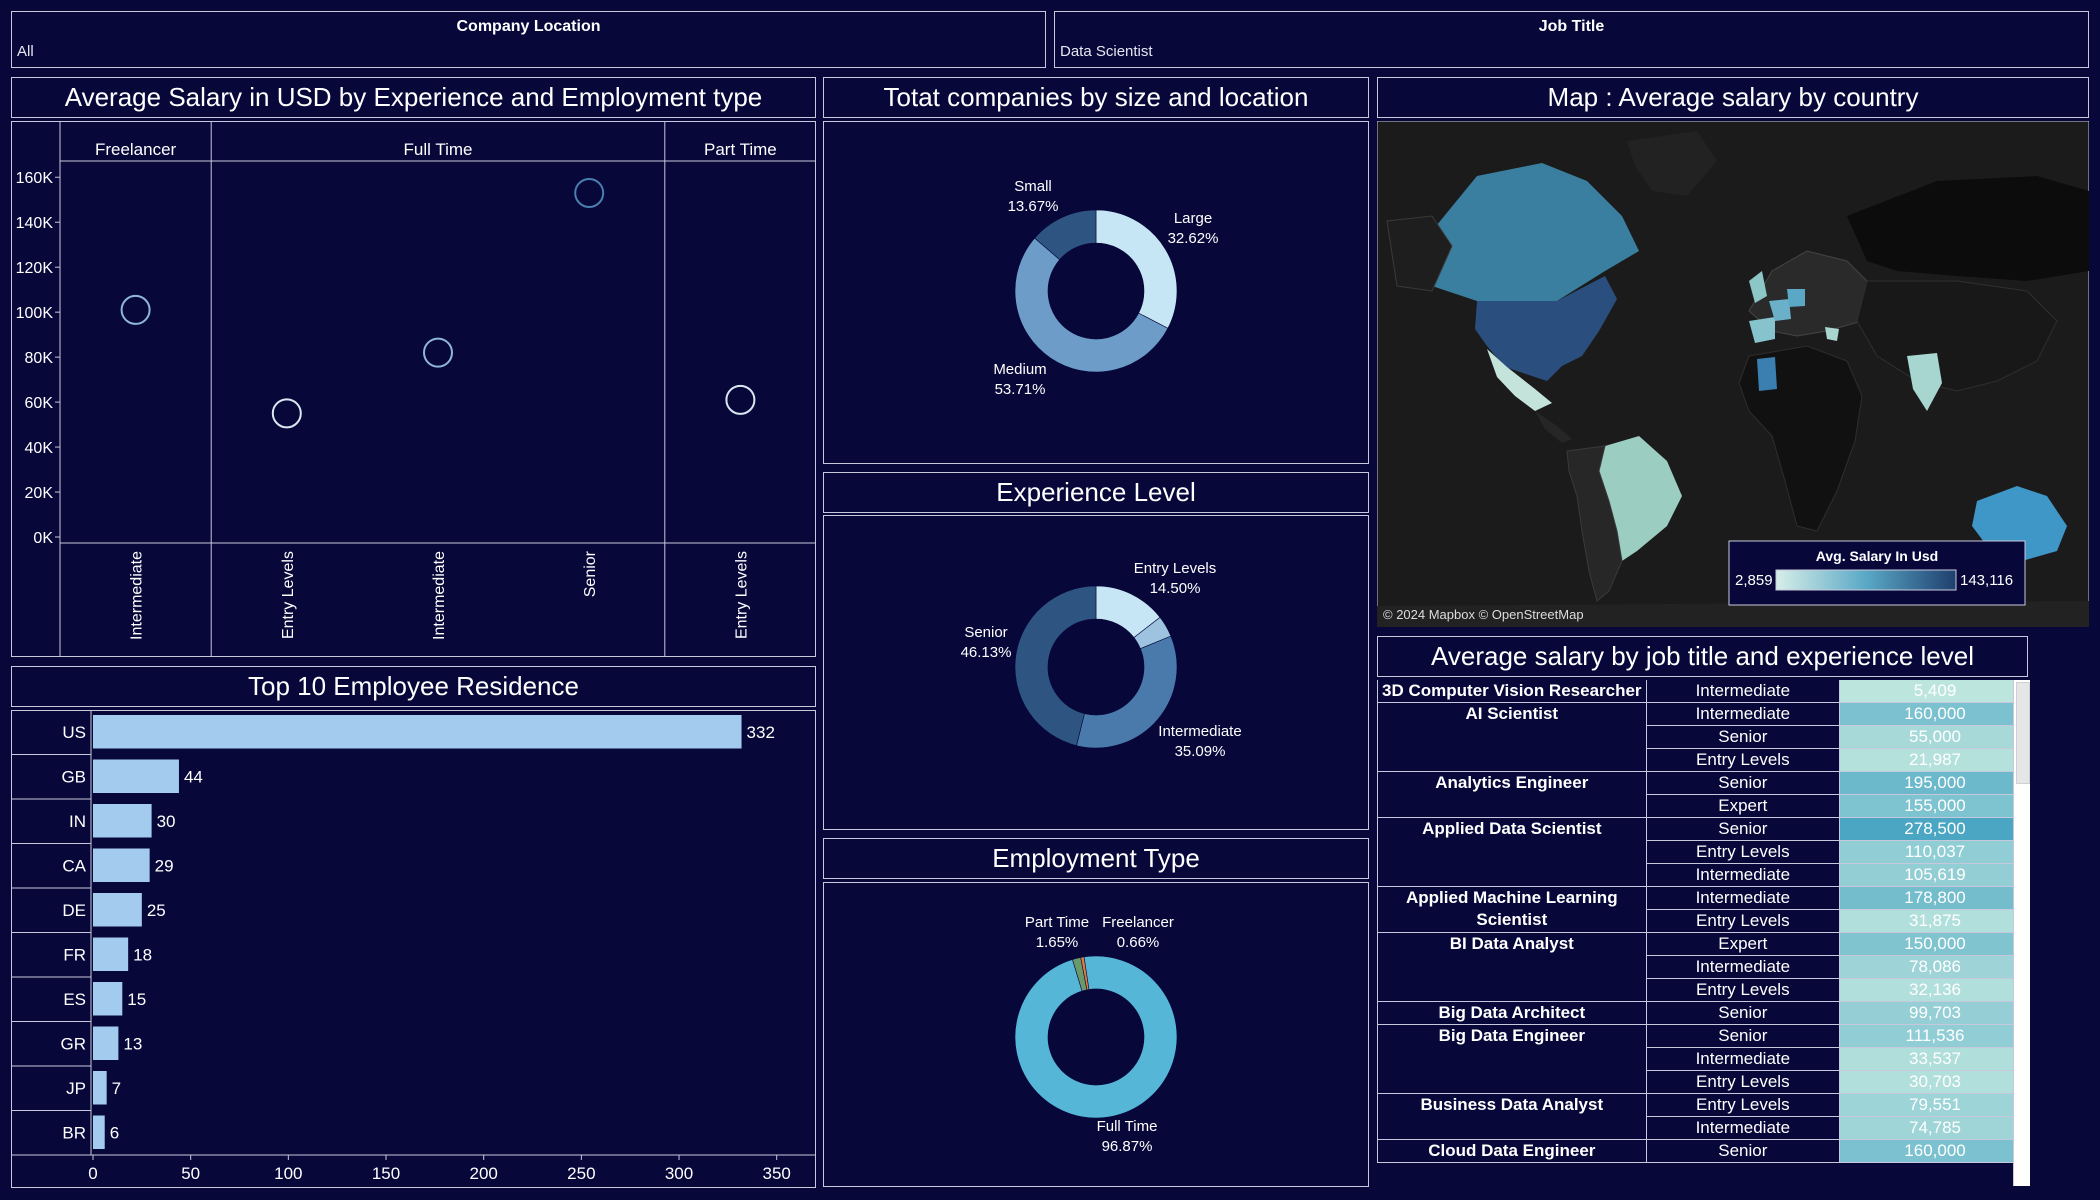 The image size is (2100, 1200). I want to click on bar-value-label: 18, so click(142, 954).